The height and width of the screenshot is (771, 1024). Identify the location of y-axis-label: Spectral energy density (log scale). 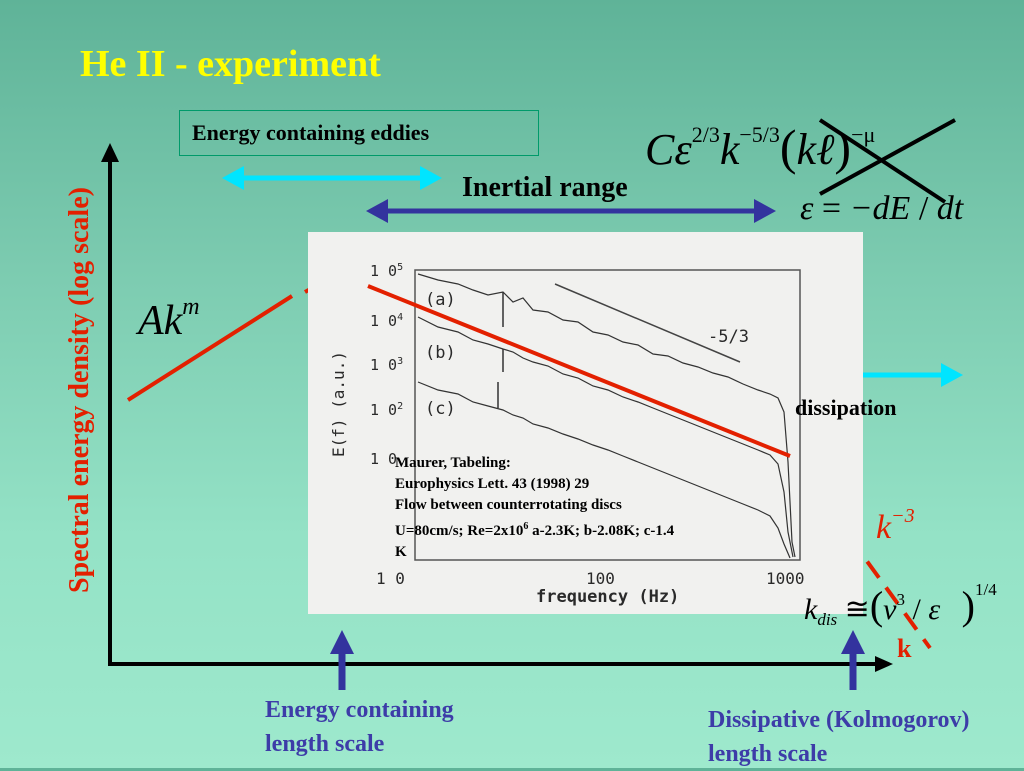
(79, 390).